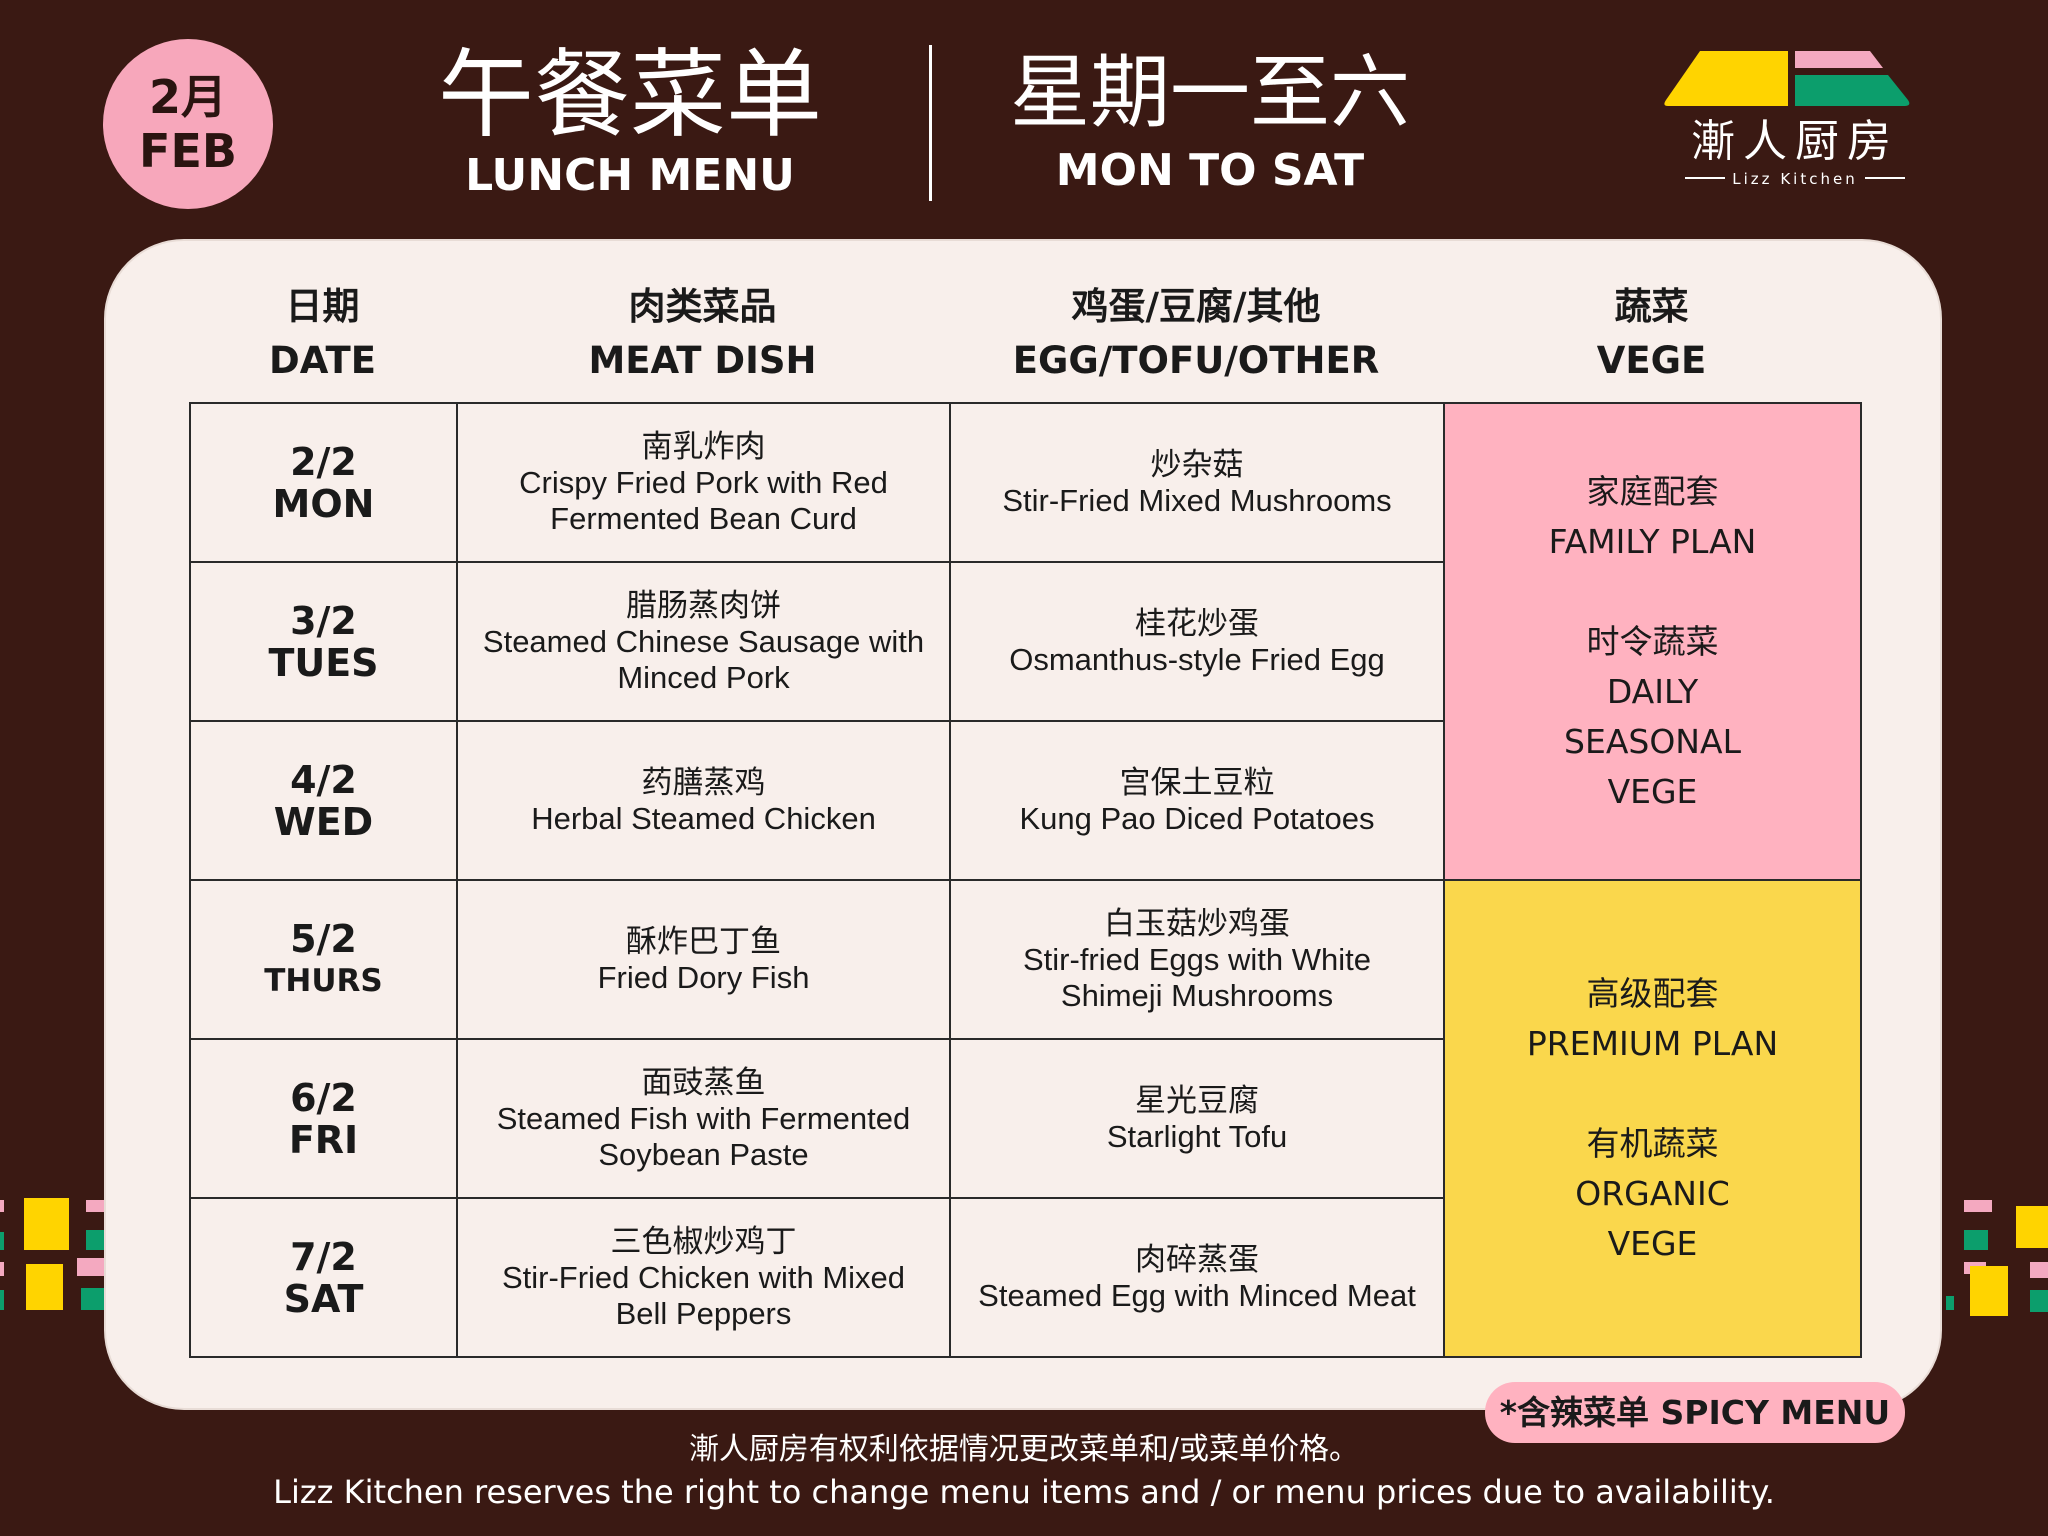 This screenshot has width=2048, height=1536. I want to click on other-name-cn: 肉碎蒸蛋, so click(1197, 1259).